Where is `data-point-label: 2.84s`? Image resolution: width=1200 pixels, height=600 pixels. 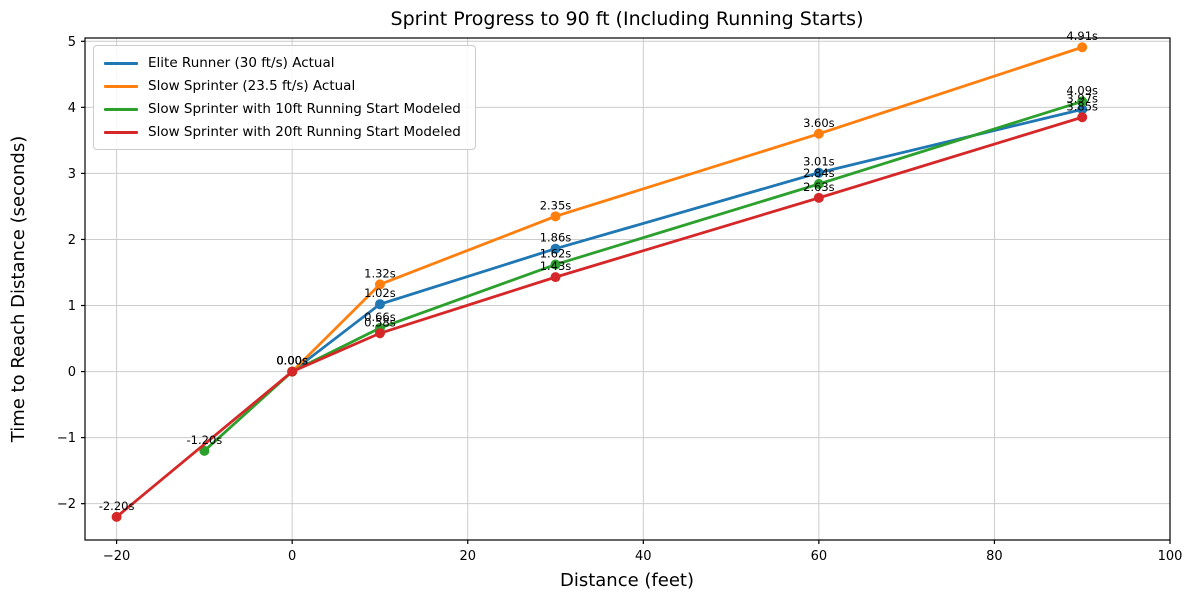 data-point-label: 2.84s is located at coordinates (819, 173).